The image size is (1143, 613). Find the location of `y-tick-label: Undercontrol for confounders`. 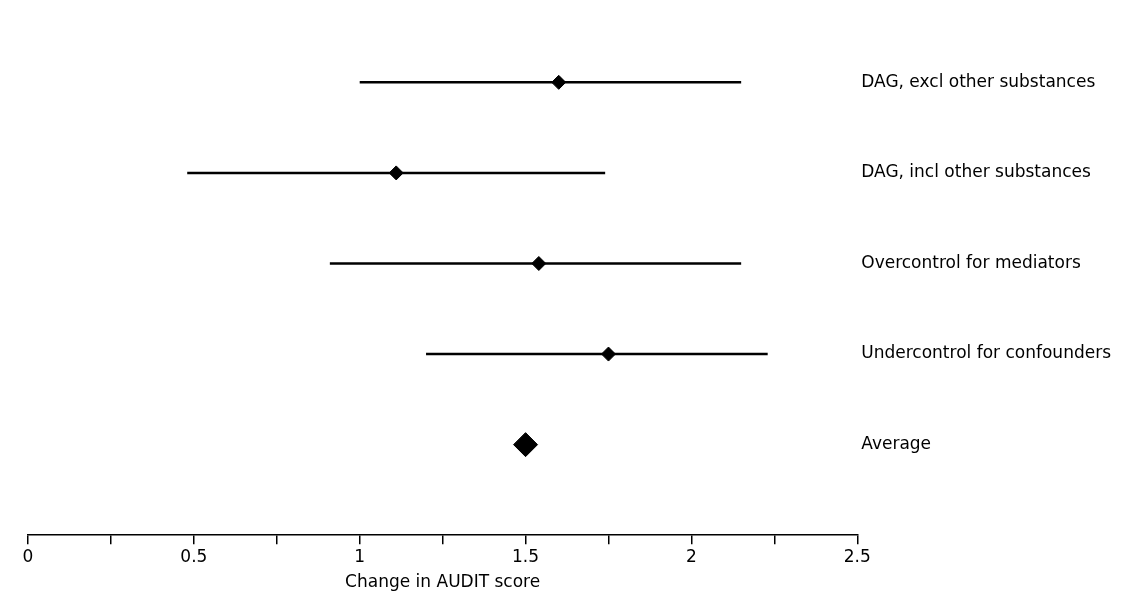

y-tick-label: Undercontrol for confounders is located at coordinates (986, 352).